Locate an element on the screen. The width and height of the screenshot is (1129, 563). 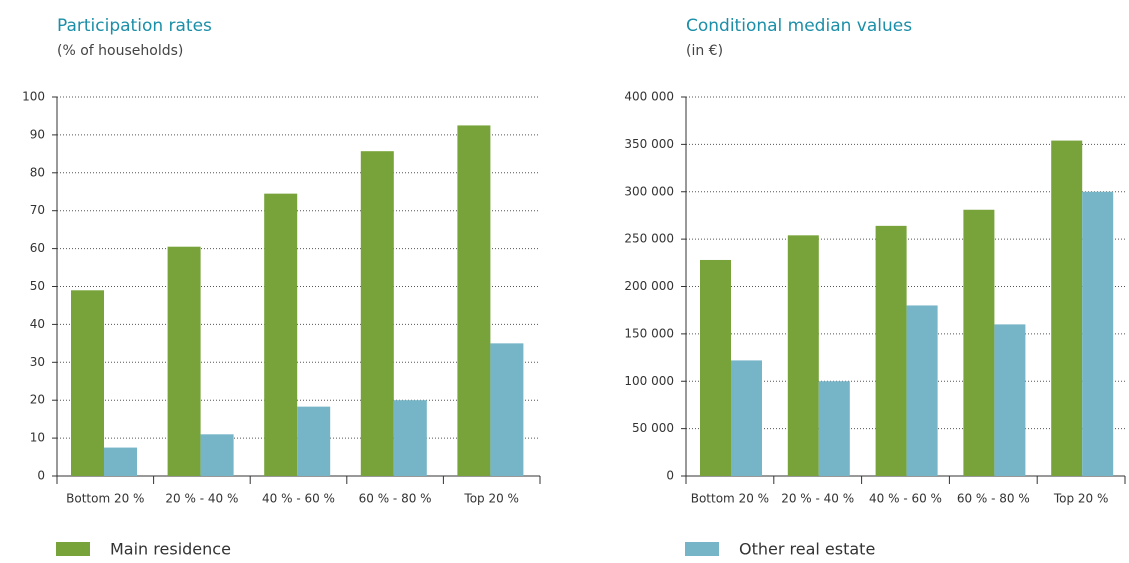
y-tick-label: 30 is located at coordinates (37, 362).